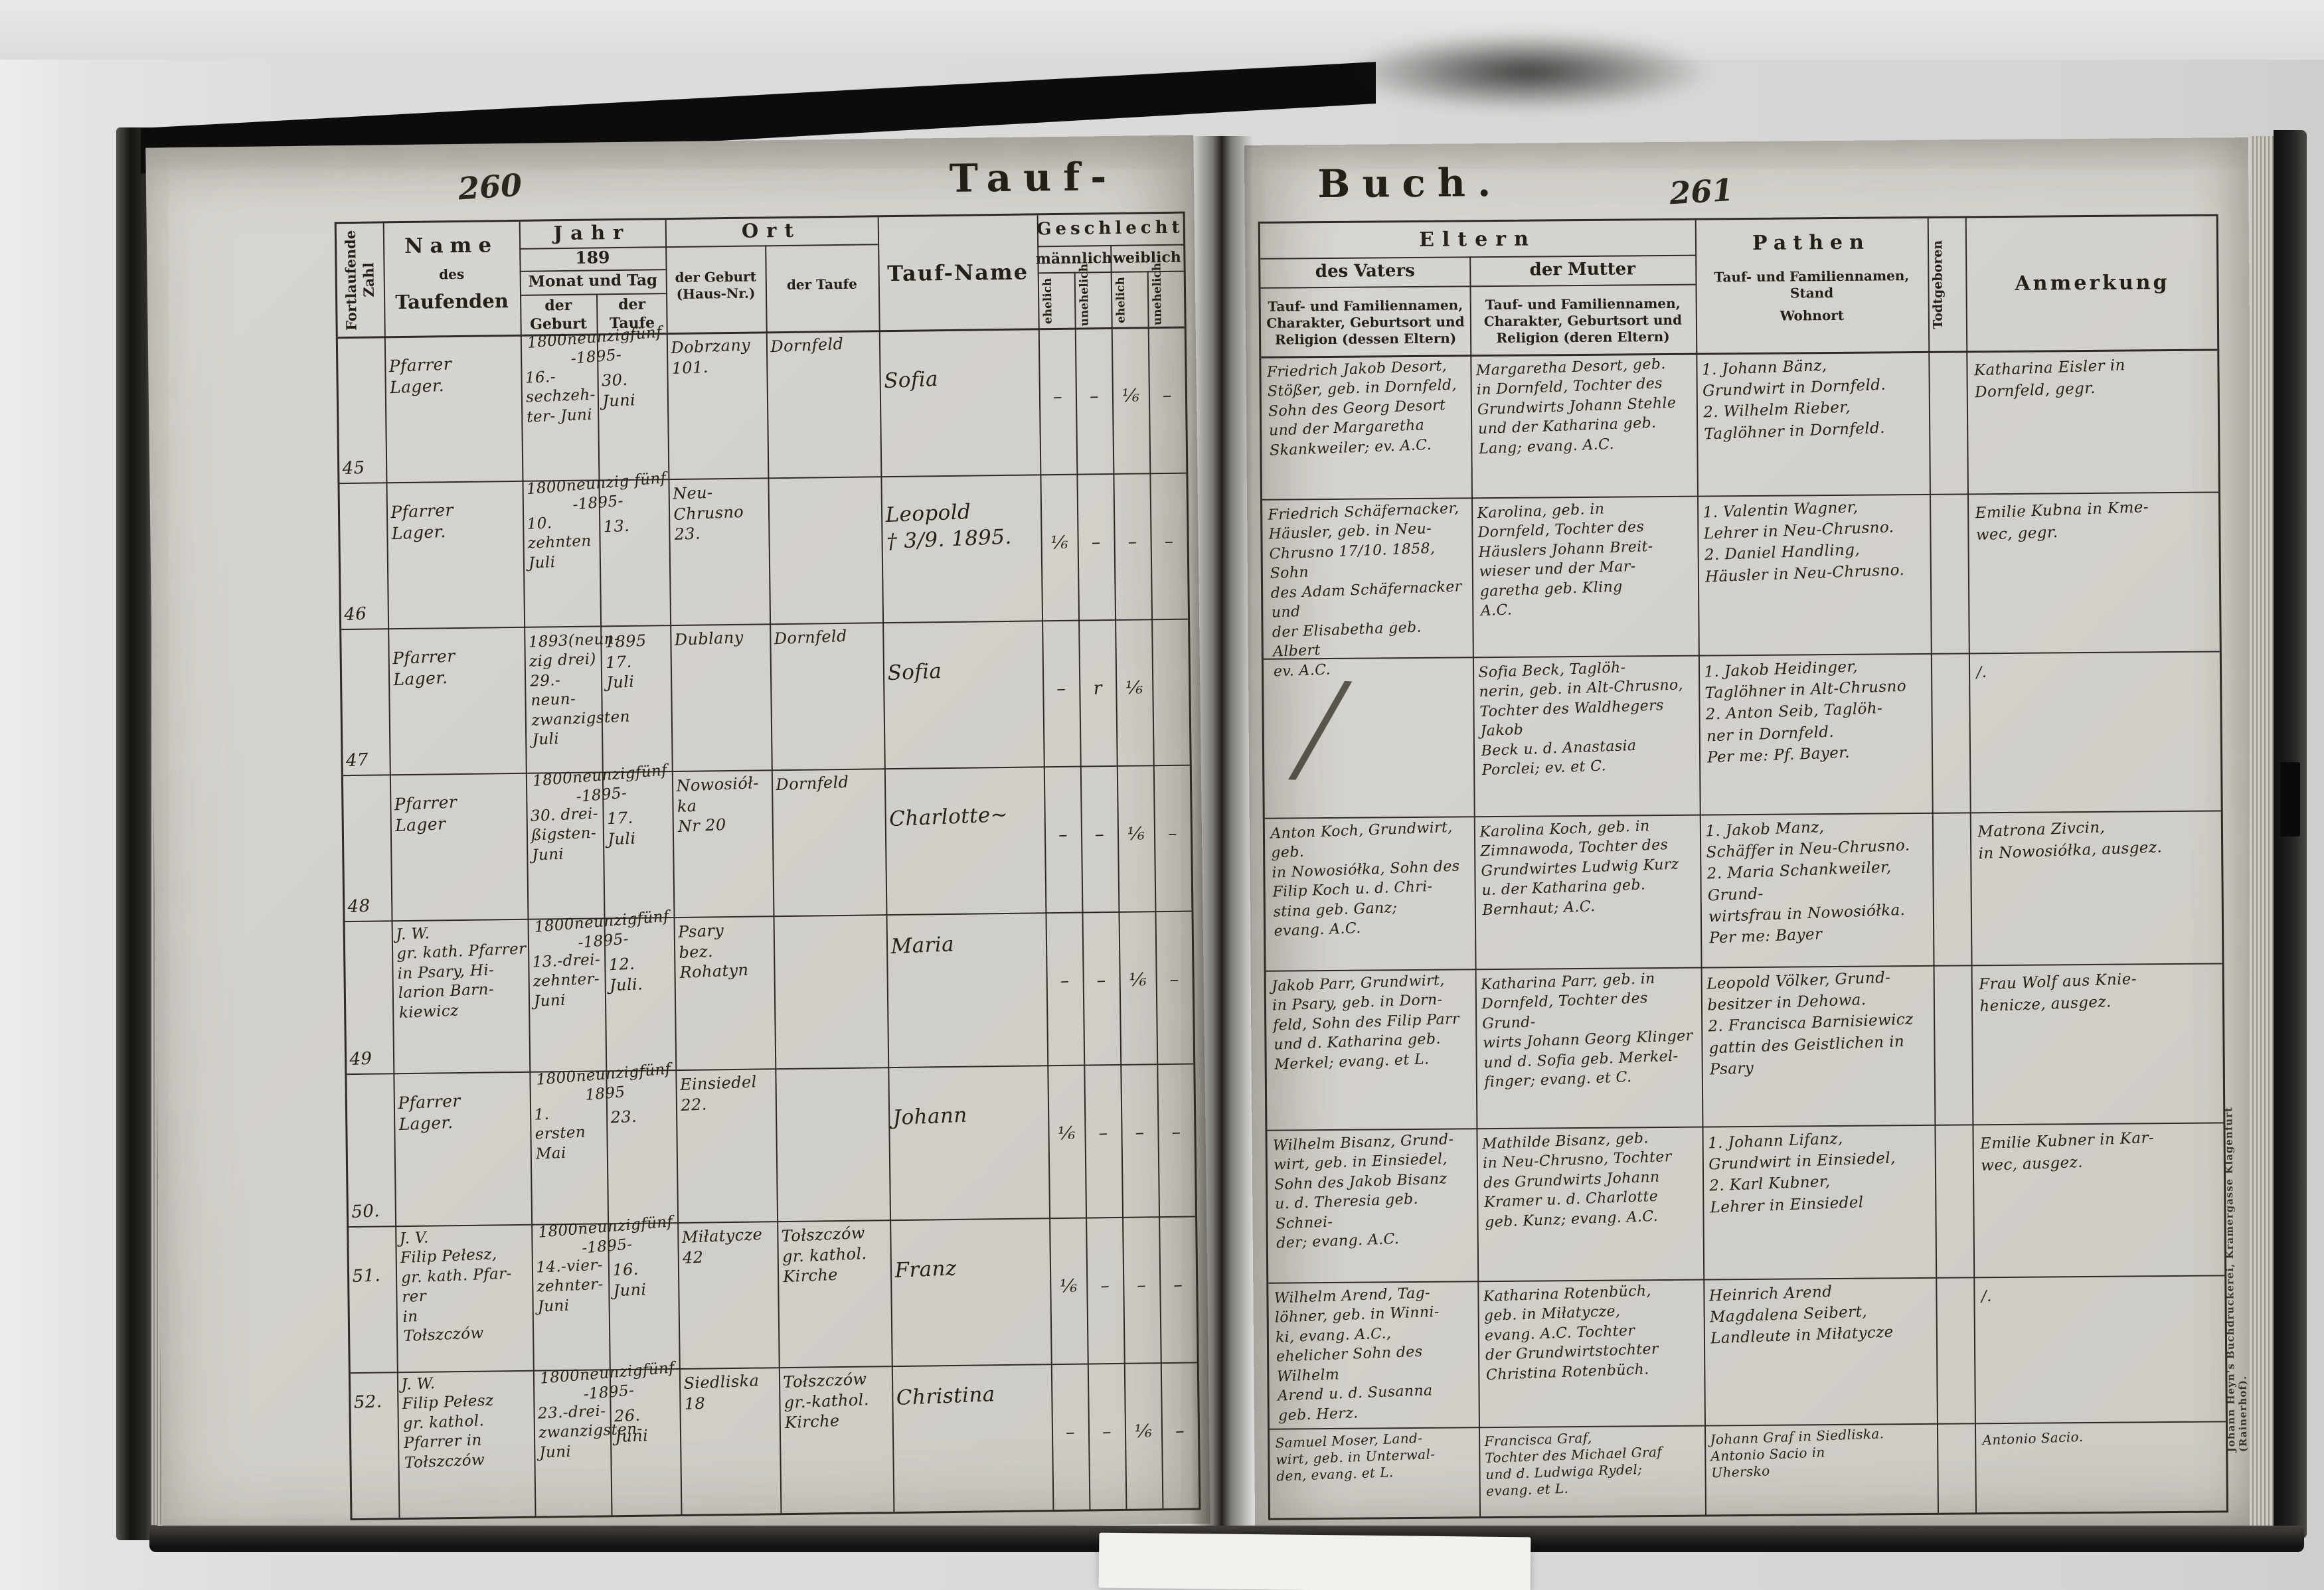  Describe the element at coordinates (625, 661) in the screenshot. I see `cell-tauftag: 1895 17. Juli` at that location.